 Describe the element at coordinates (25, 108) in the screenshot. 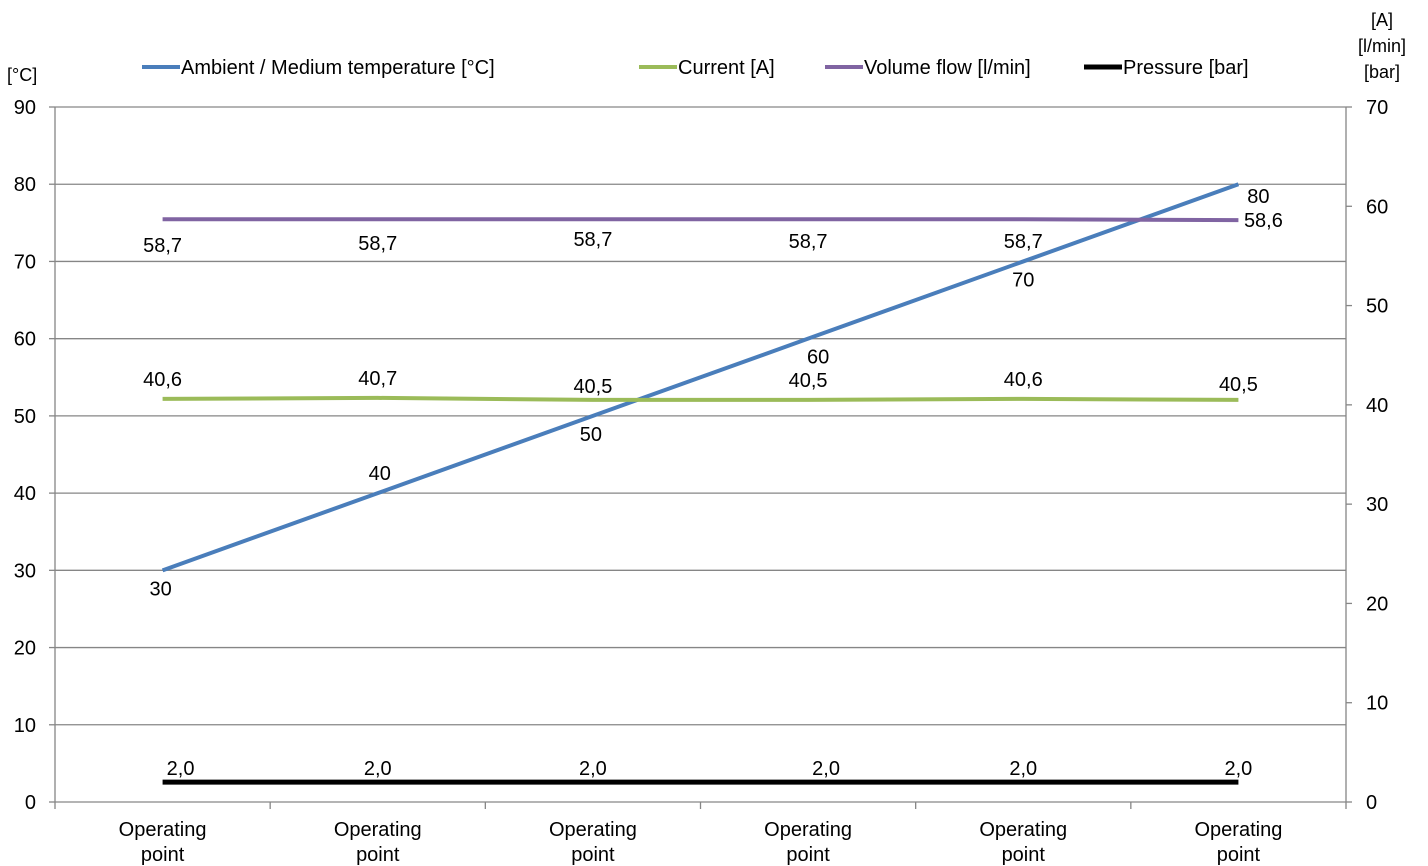

I see `left-tick-label: 90` at that location.